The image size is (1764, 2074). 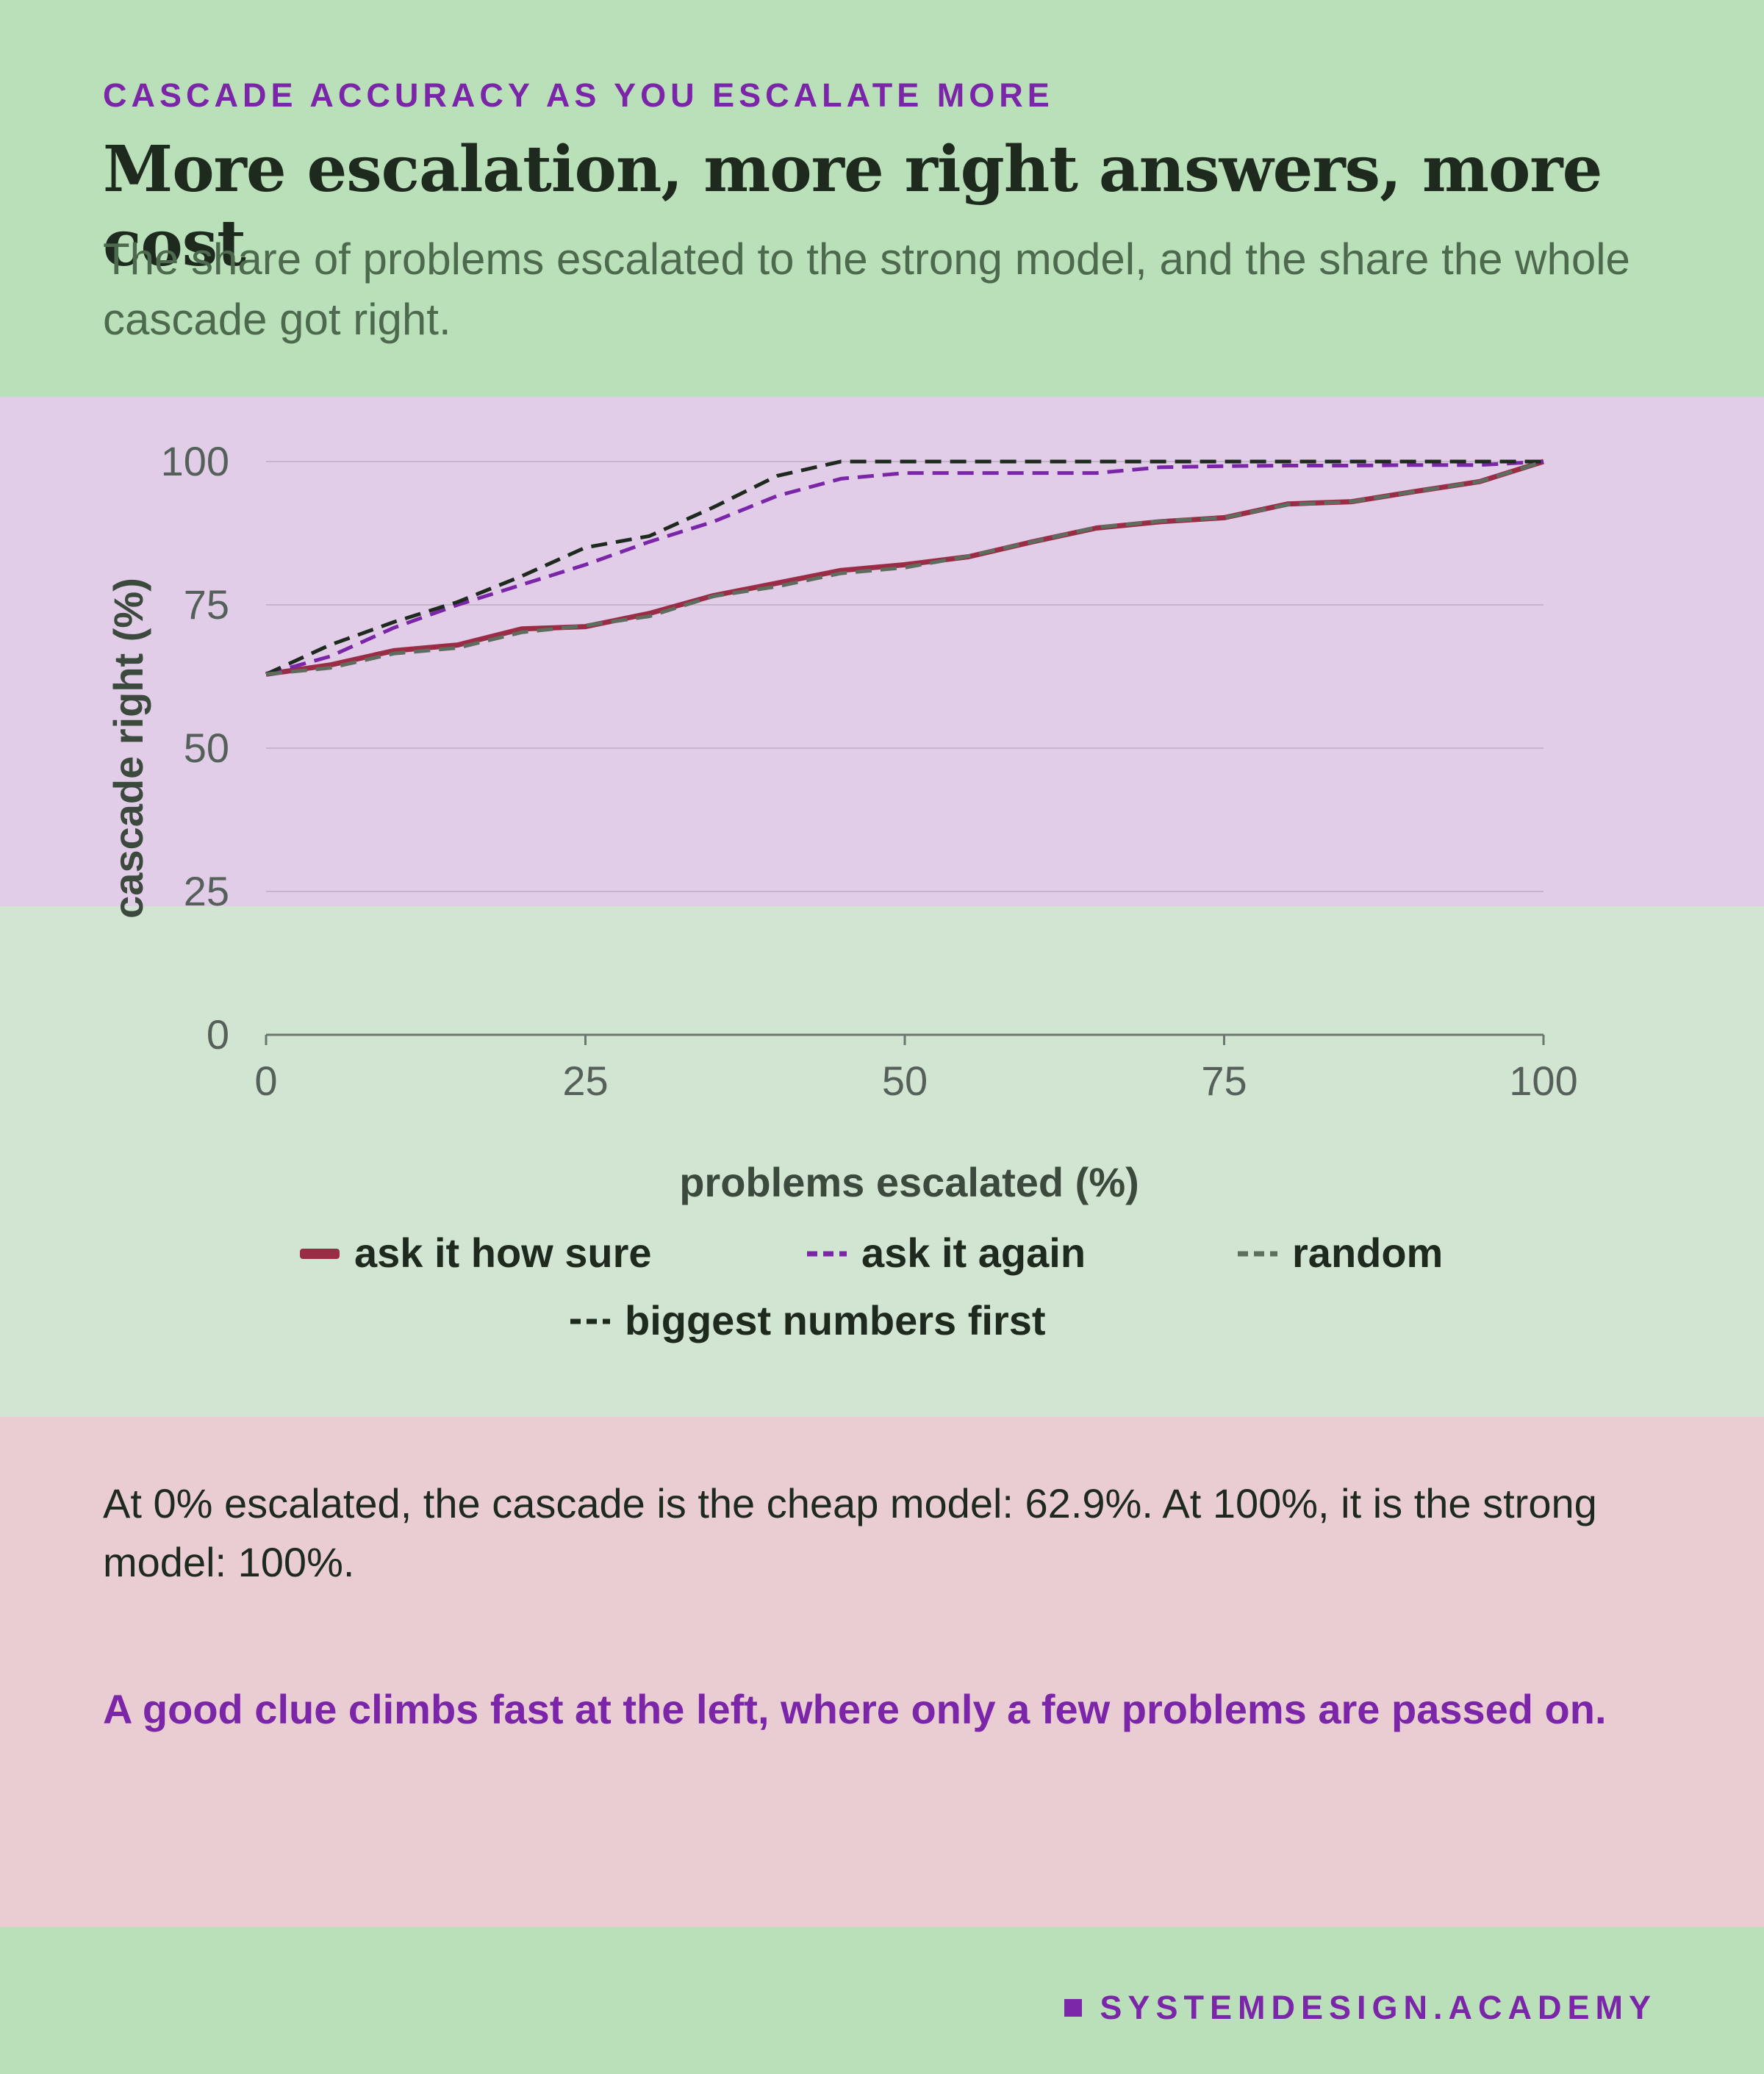 I want to click on legend-item-random: random, so click(x=1340, y=1253).